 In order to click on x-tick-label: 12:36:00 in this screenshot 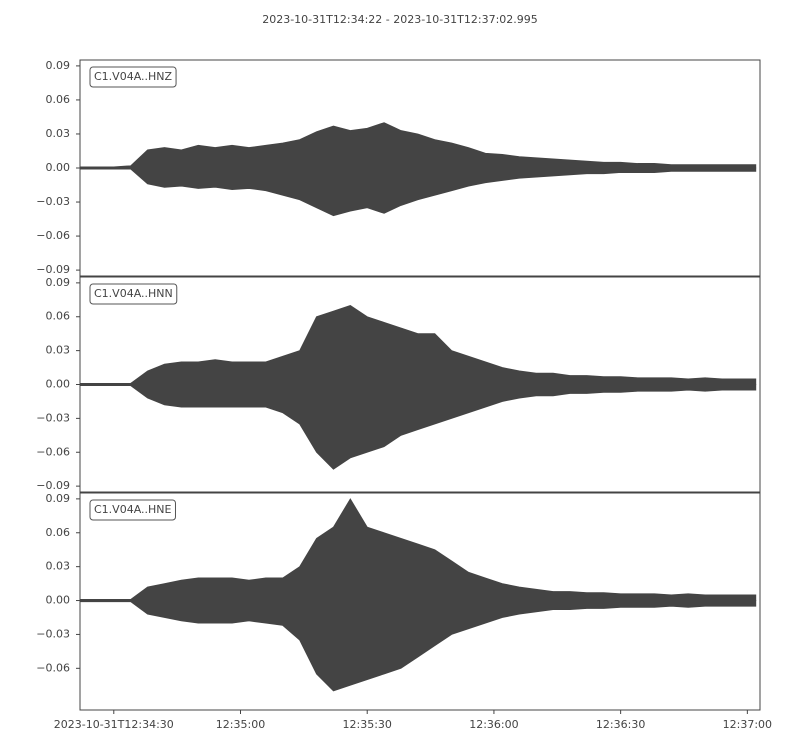, I will do `click(493, 724)`.